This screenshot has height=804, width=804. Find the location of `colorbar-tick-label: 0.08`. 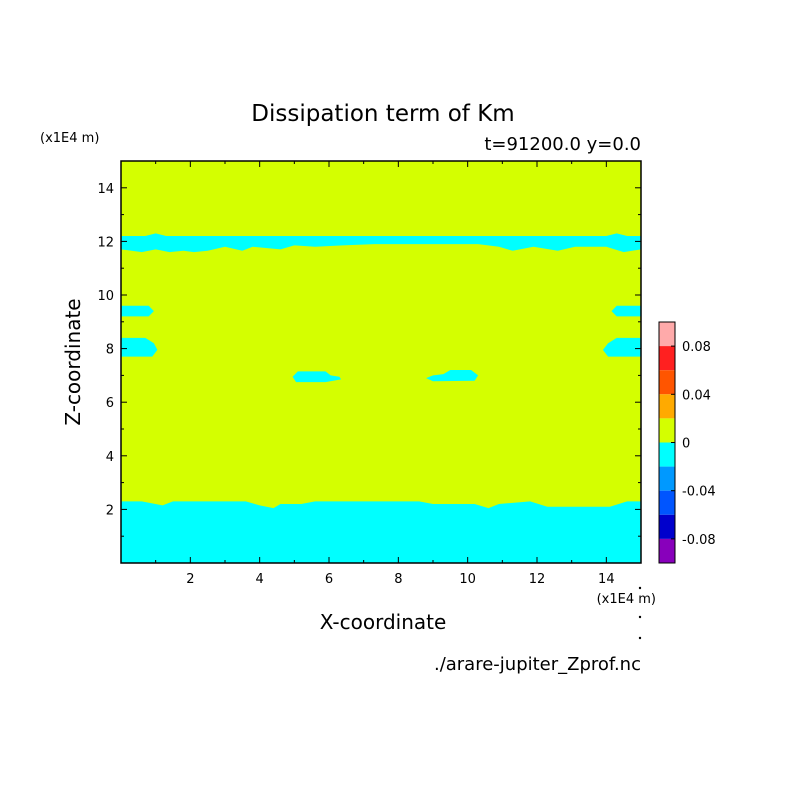

colorbar-tick-label: 0.08 is located at coordinates (696, 347).